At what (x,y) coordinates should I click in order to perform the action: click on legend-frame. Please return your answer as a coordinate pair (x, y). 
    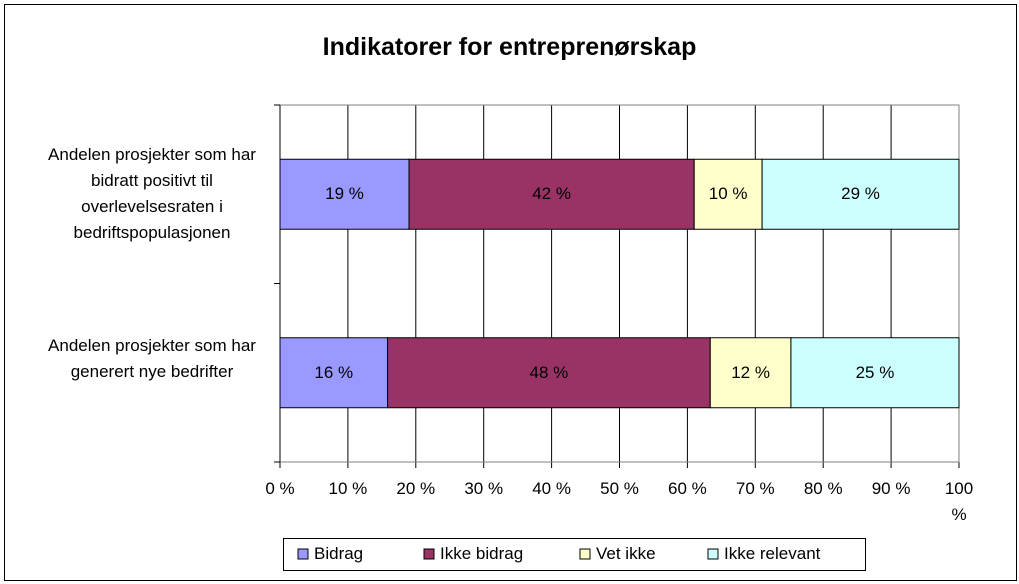
    Looking at the image, I should click on (574, 554).